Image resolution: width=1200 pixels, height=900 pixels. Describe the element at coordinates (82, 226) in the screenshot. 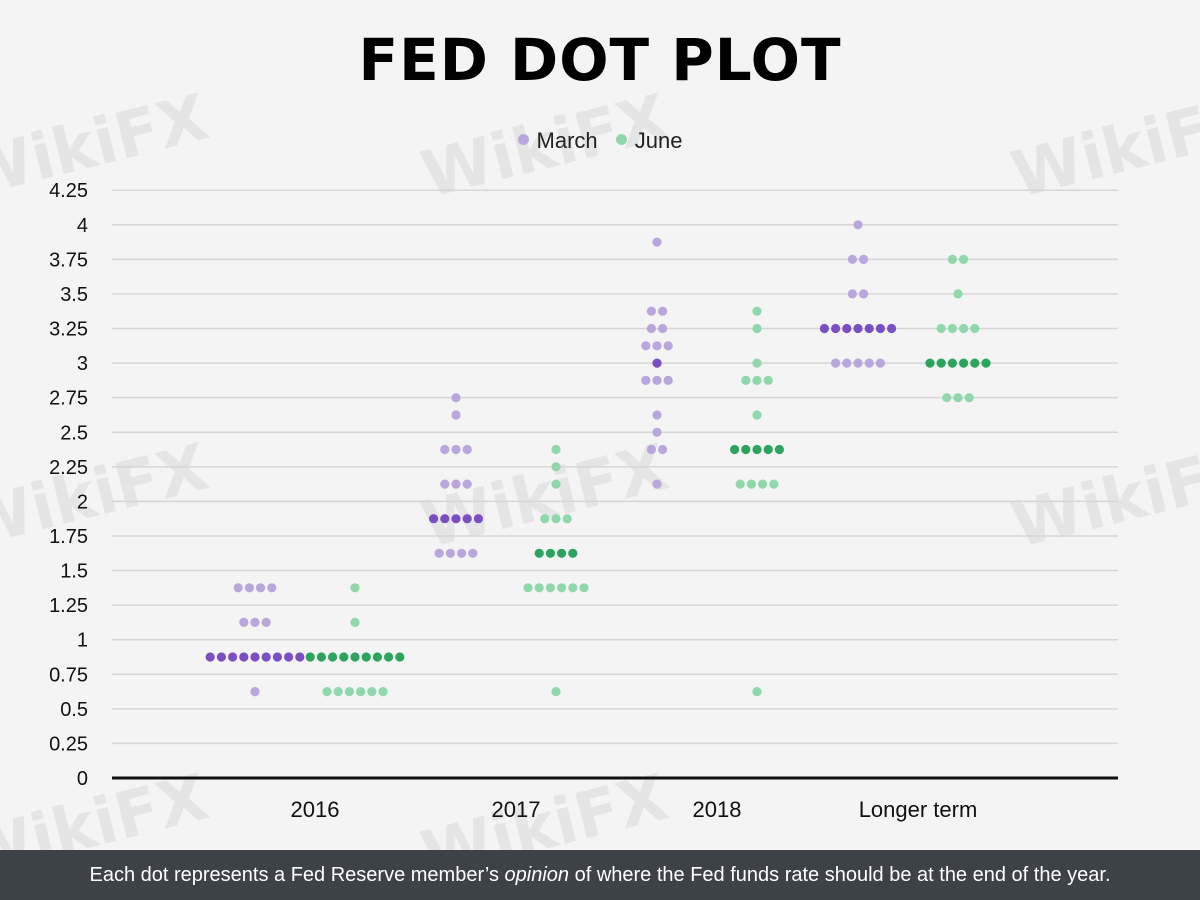

I see `y-tick-label: 4` at that location.